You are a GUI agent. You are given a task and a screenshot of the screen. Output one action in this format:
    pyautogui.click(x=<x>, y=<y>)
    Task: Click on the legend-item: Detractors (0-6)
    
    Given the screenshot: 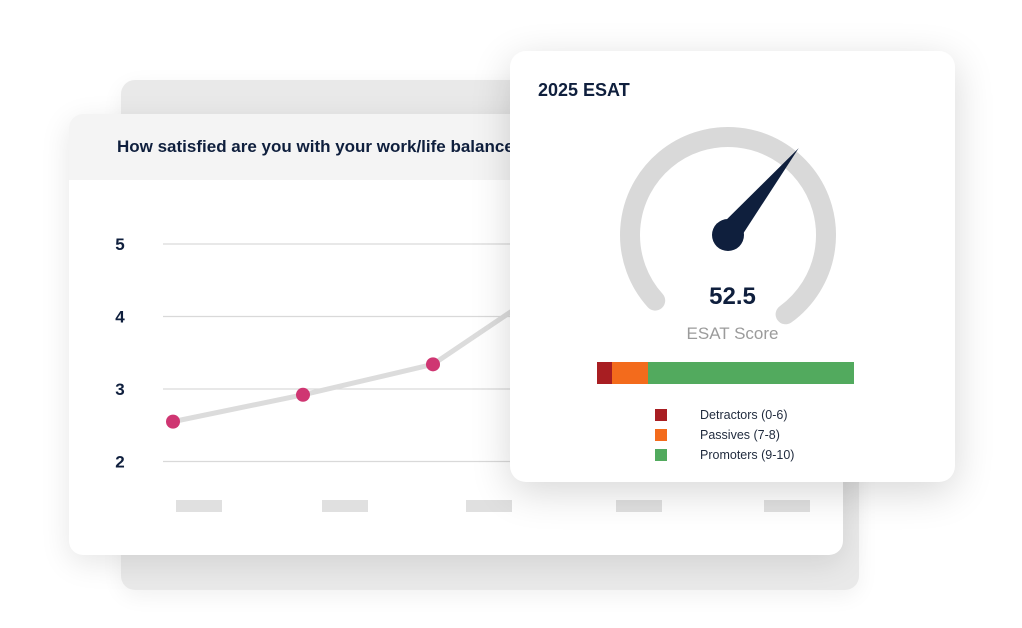 What is the action you would take?
    pyautogui.click(x=724, y=415)
    